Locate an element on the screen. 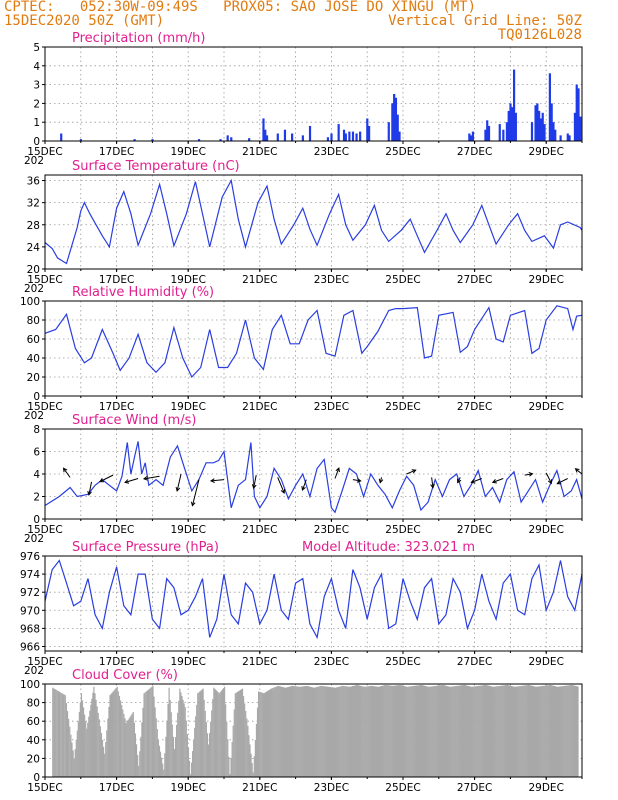 The image size is (618, 800). x-tick-label: 19DEC is located at coordinates (187, 152).